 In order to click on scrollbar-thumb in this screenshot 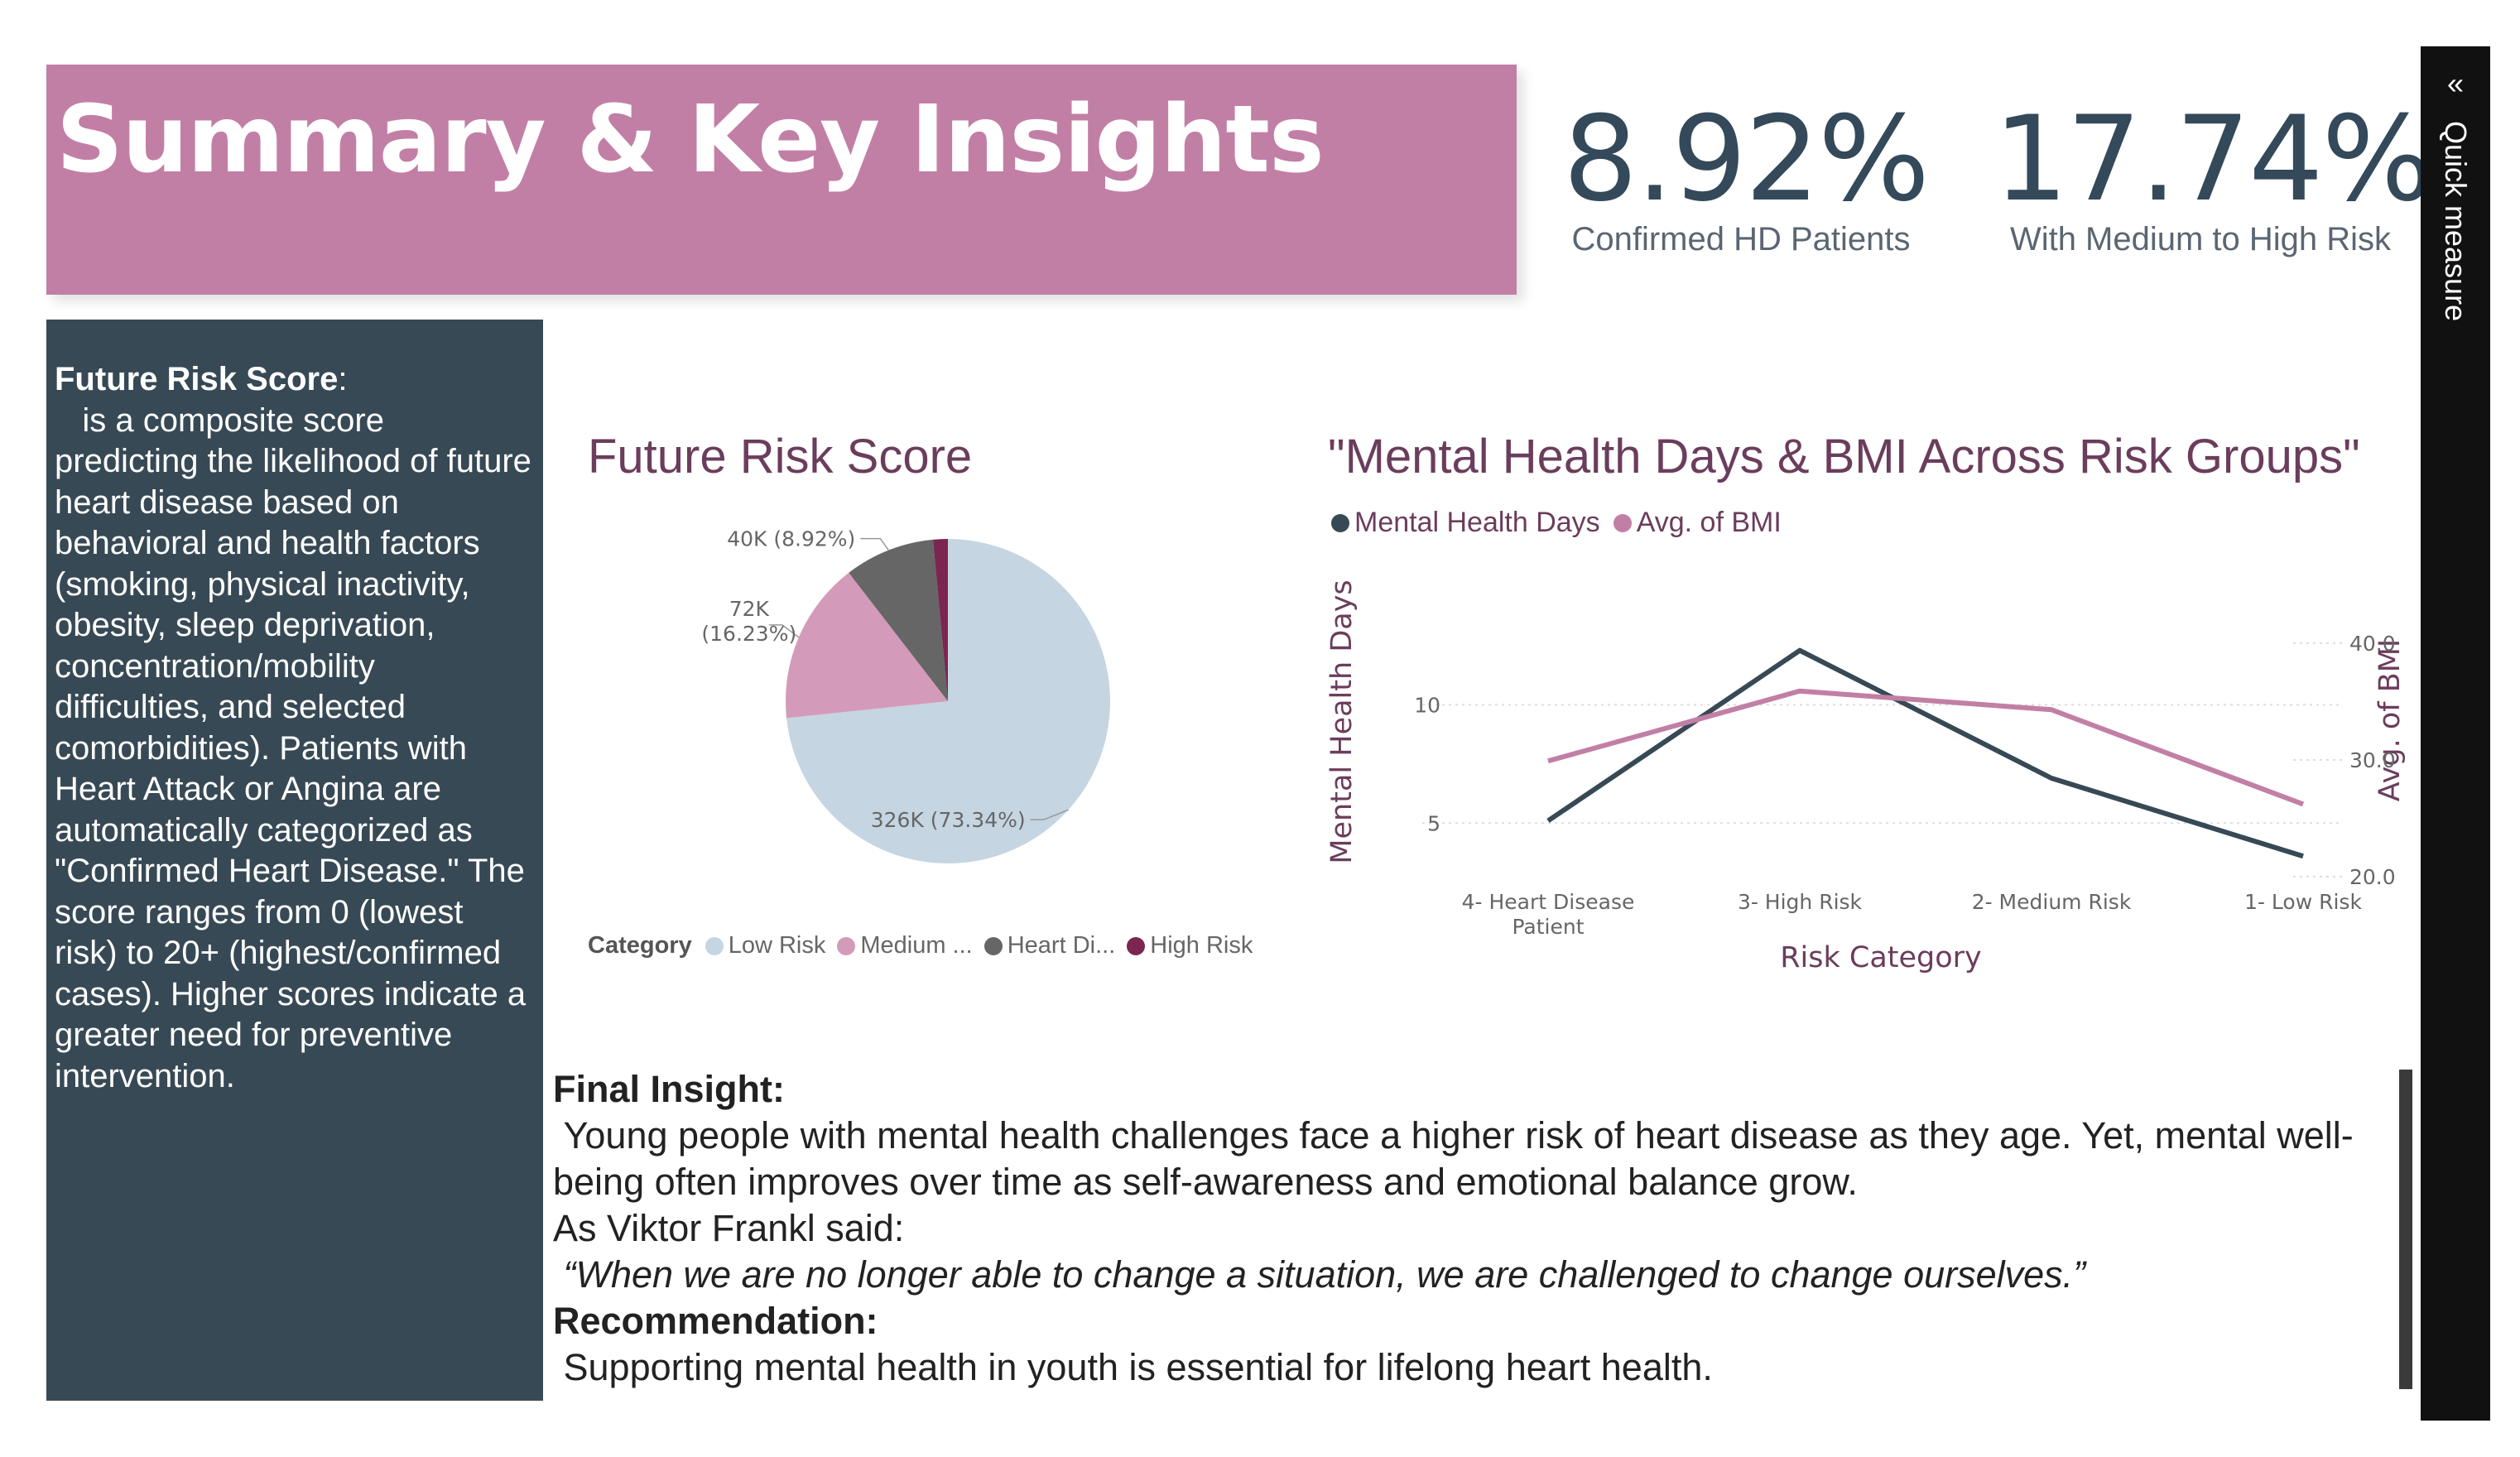, I will do `click(2405, 1229)`.